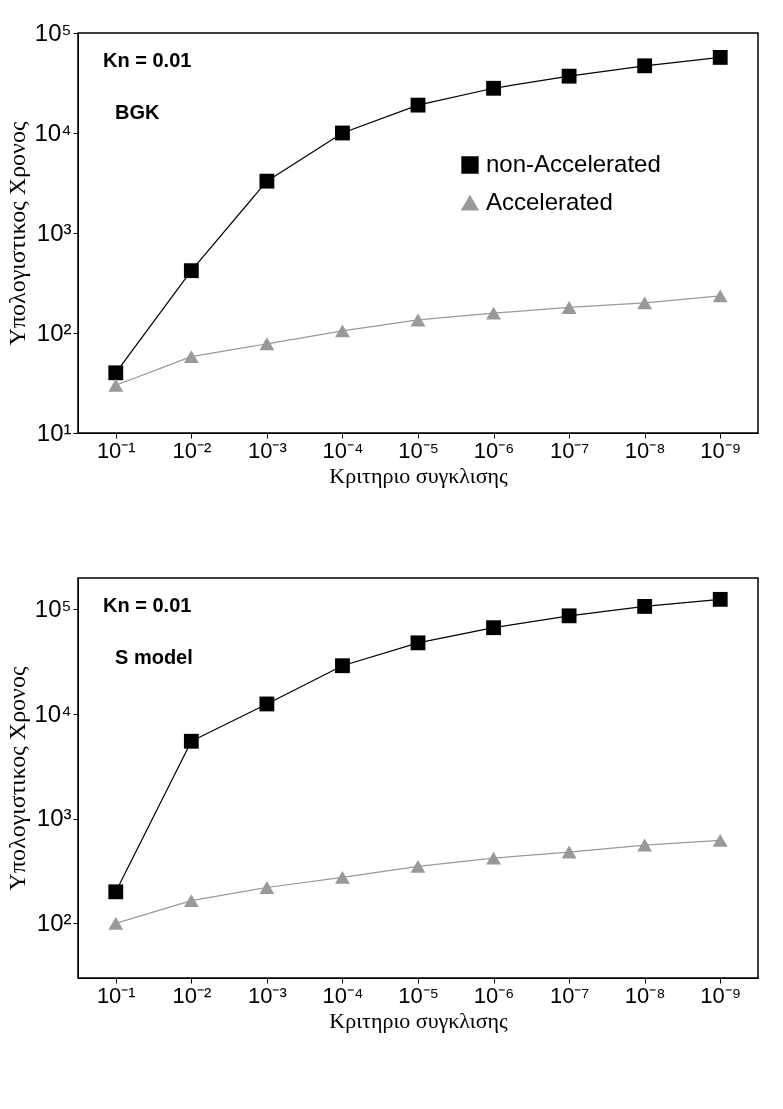  Describe the element at coordinates (54, 432) in the screenshot. I see `y-tick-label: 10¹` at that location.